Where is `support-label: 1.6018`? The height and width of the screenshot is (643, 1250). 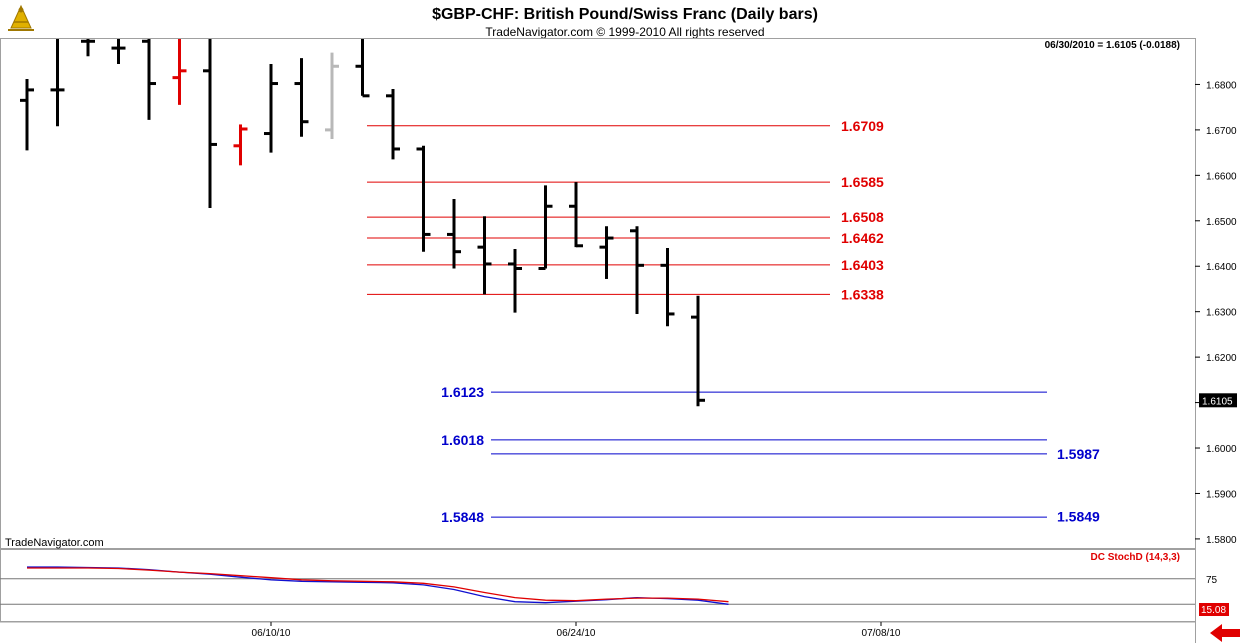 support-label: 1.6018 is located at coordinates (462, 440).